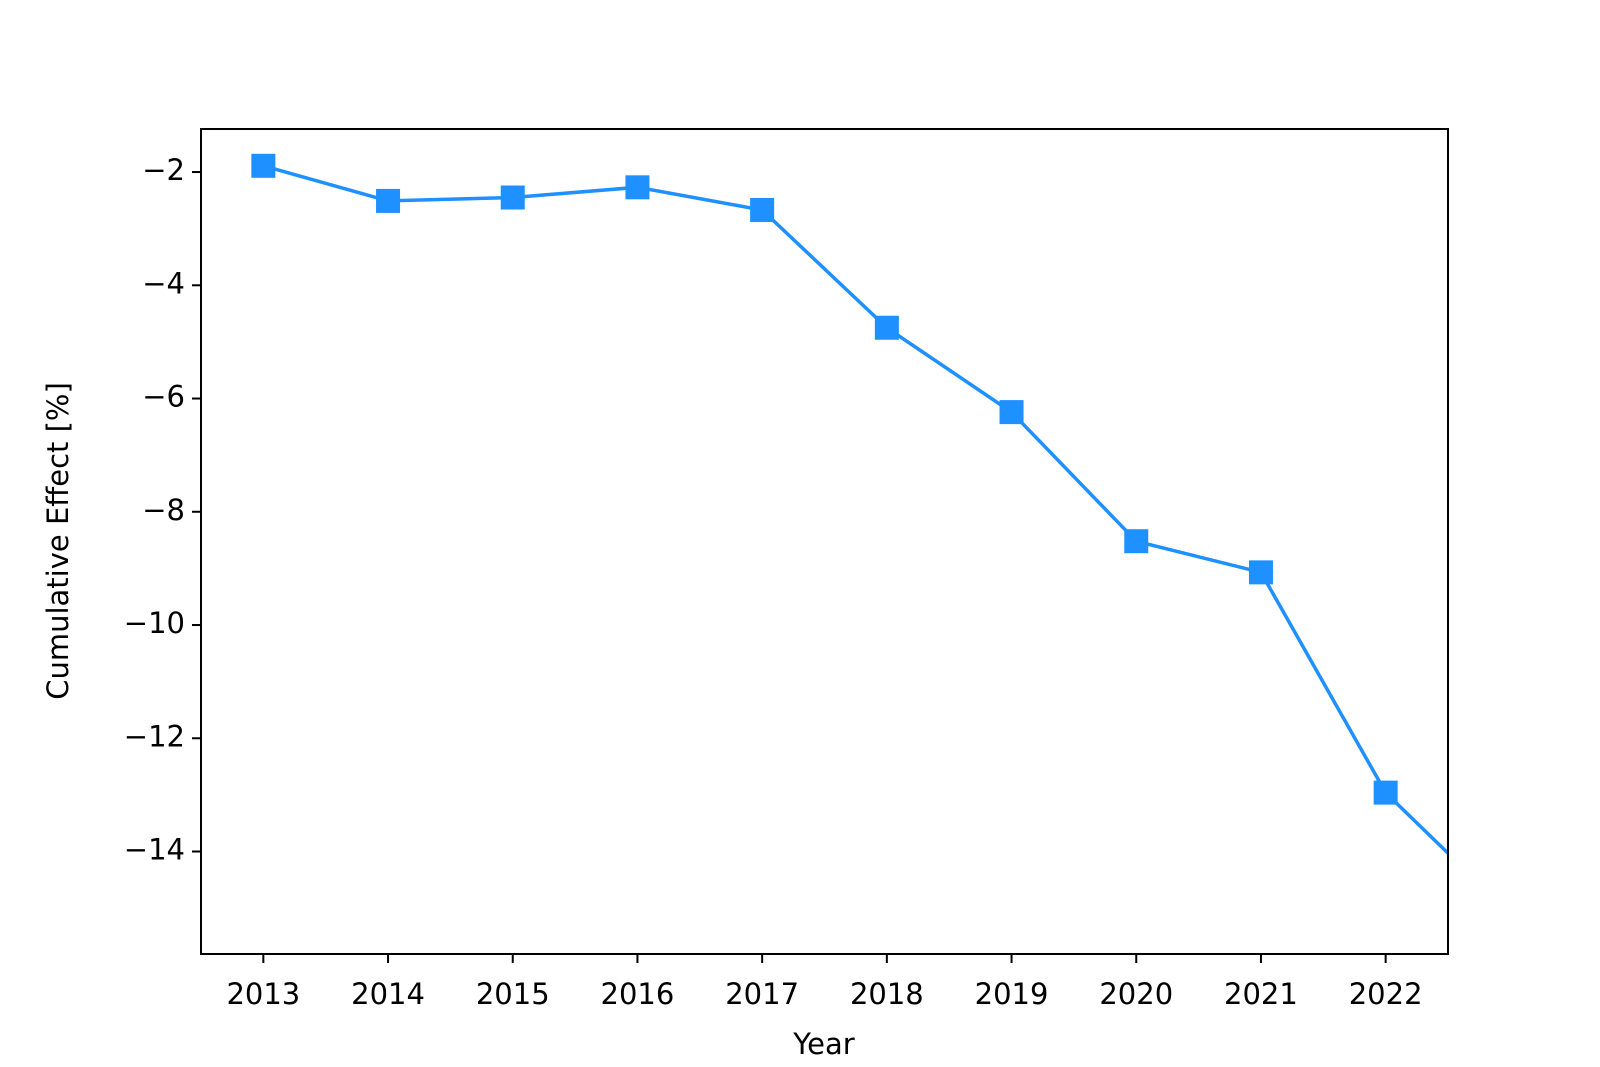 The height and width of the screenshot is (1067, 1600). I want to click on x-tick-label: 2022, so click(1386, 994).